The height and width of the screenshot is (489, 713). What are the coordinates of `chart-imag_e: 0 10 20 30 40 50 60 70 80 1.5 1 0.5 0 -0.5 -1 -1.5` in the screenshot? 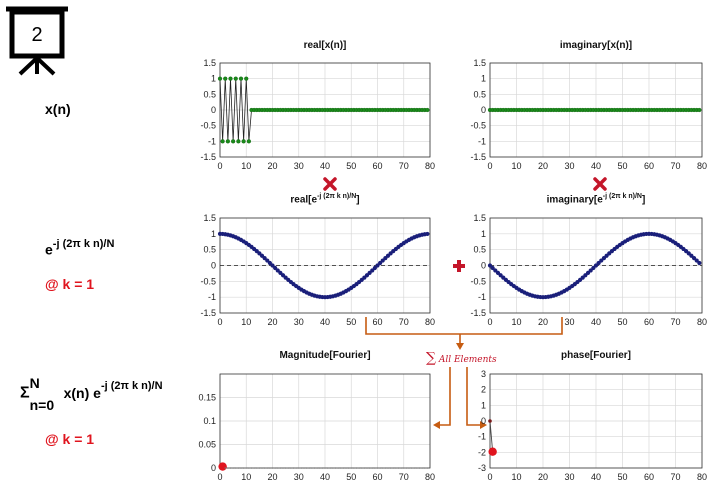 It's located at (588, 270).